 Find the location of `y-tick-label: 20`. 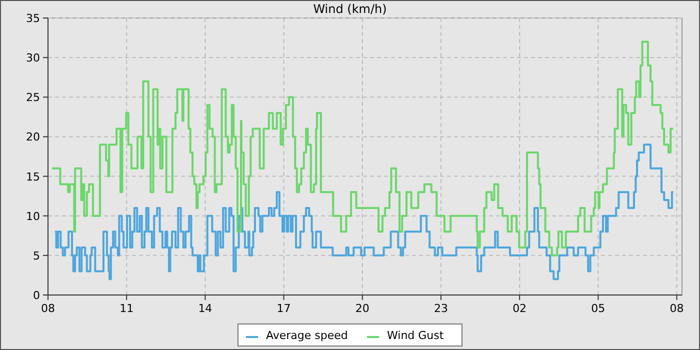

y-tick-label: 20 is located at coordinates (33, 137).